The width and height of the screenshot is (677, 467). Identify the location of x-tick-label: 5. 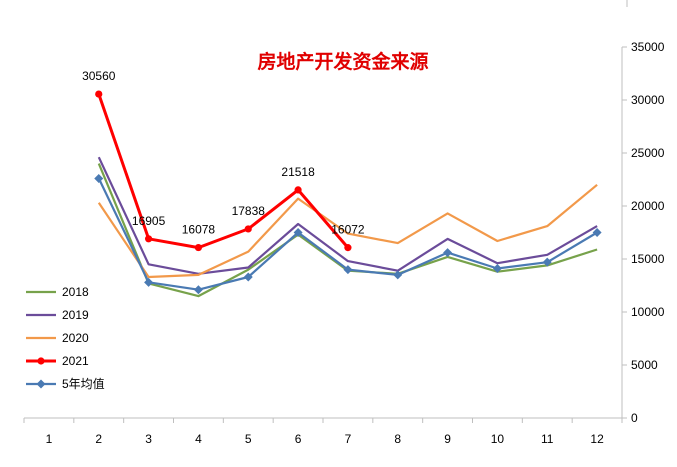
(248, 439).